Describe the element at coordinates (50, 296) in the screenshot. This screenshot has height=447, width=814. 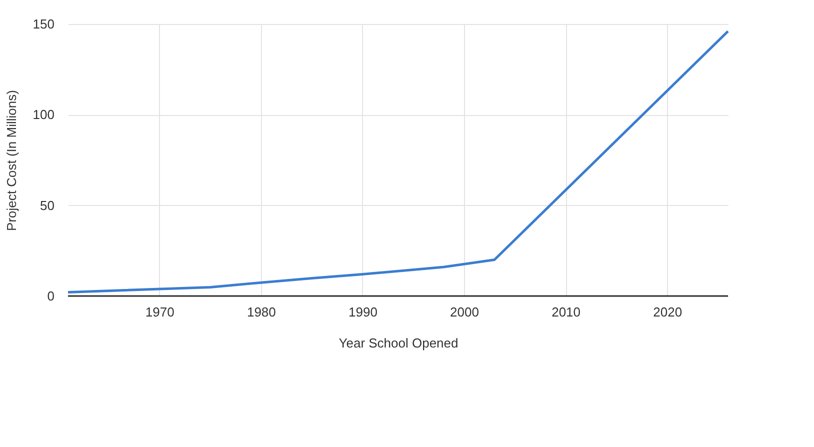
I see `y-tick-label: 0` at that location.